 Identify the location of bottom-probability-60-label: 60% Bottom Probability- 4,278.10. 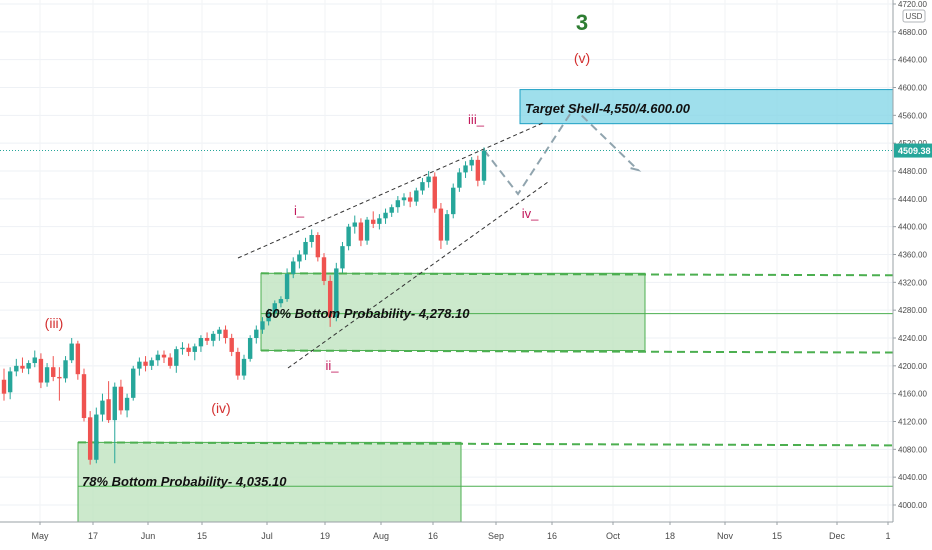
(367, 313).